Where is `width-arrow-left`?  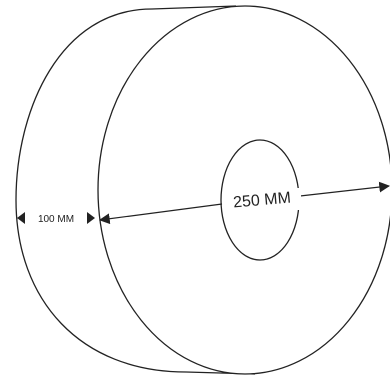
width-arrow-left is located at coordinates (21, 218).